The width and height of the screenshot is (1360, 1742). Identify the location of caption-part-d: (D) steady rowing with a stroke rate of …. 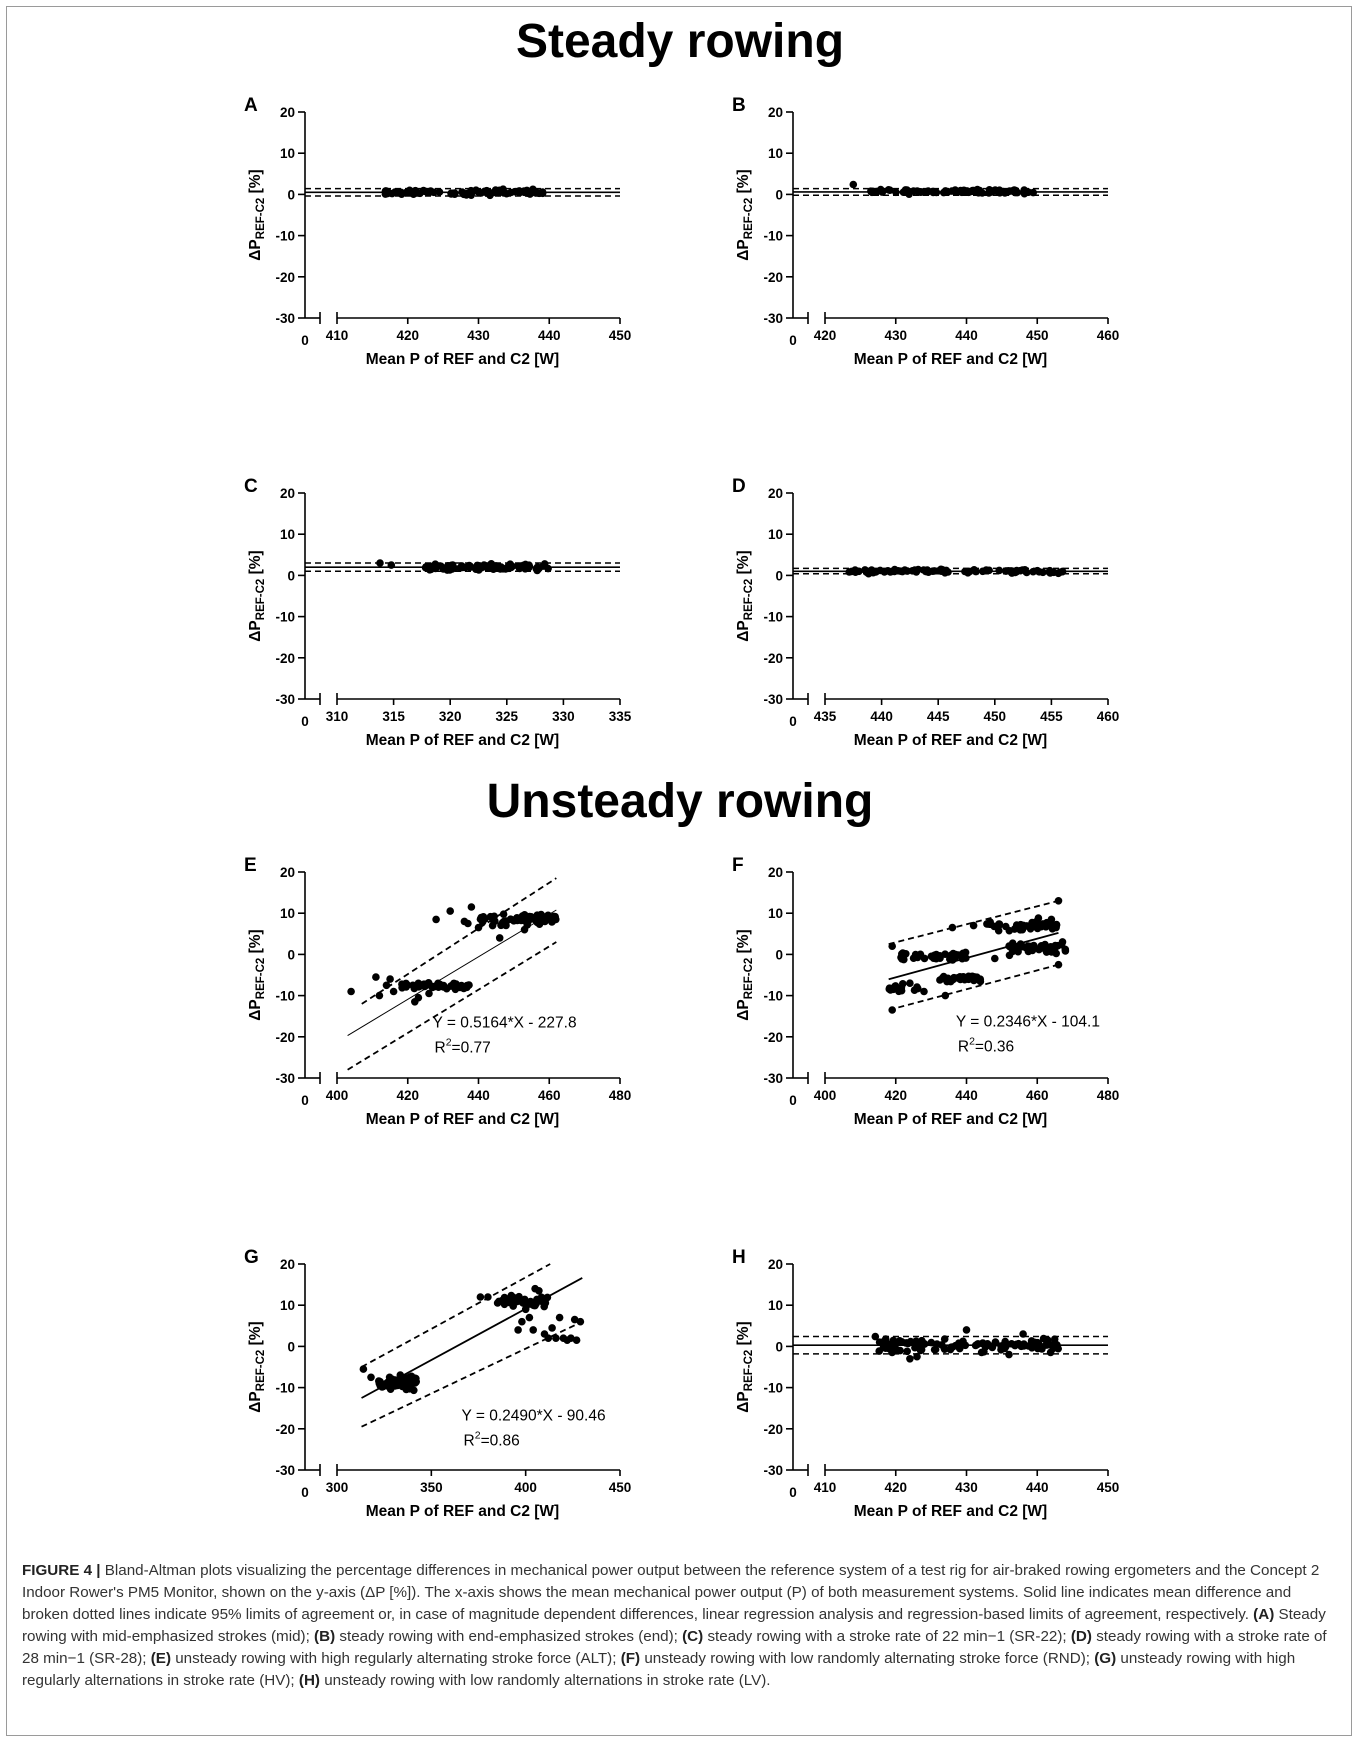
(674, 1647).